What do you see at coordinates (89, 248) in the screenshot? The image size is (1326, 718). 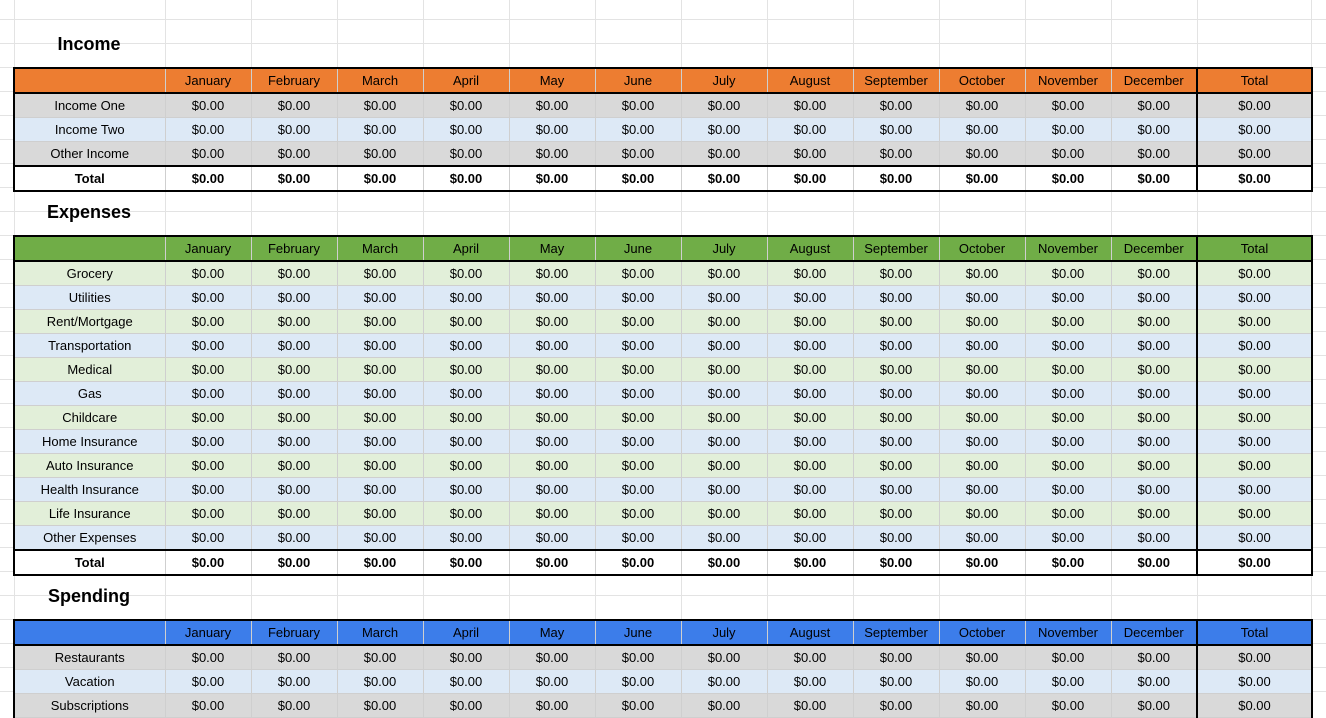 I see `header-blank-cell` at bounding box center [89, 248].